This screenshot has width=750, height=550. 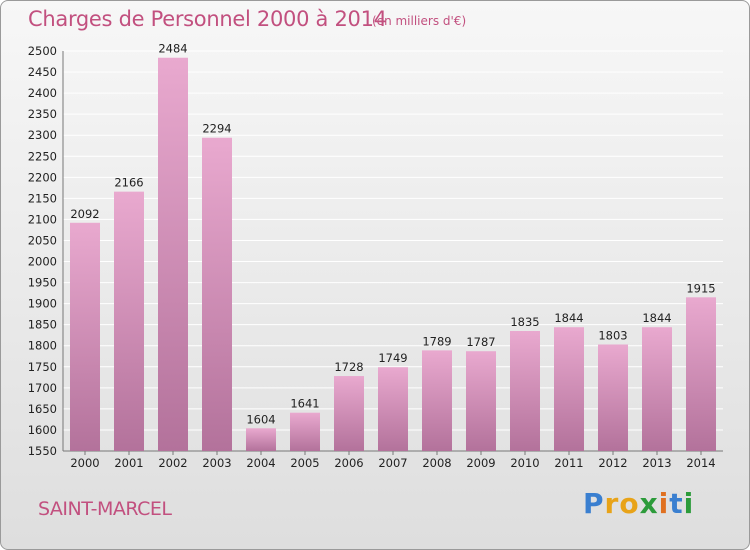 What do you see at coordinates (261, 439) in the screenshot?
I see `bar-2004` at bounding box center [261, 439].